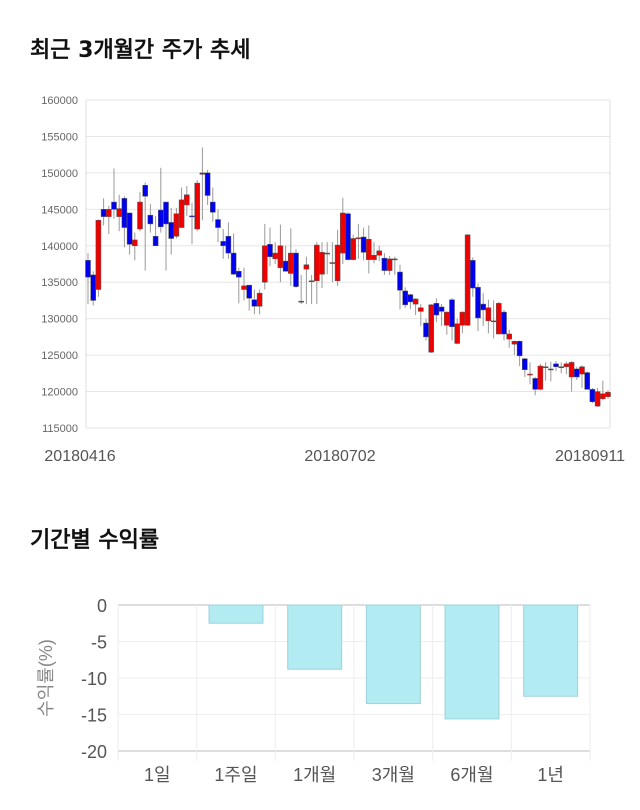  I want to click on y-tick-label: 135000, so click(59, 283).